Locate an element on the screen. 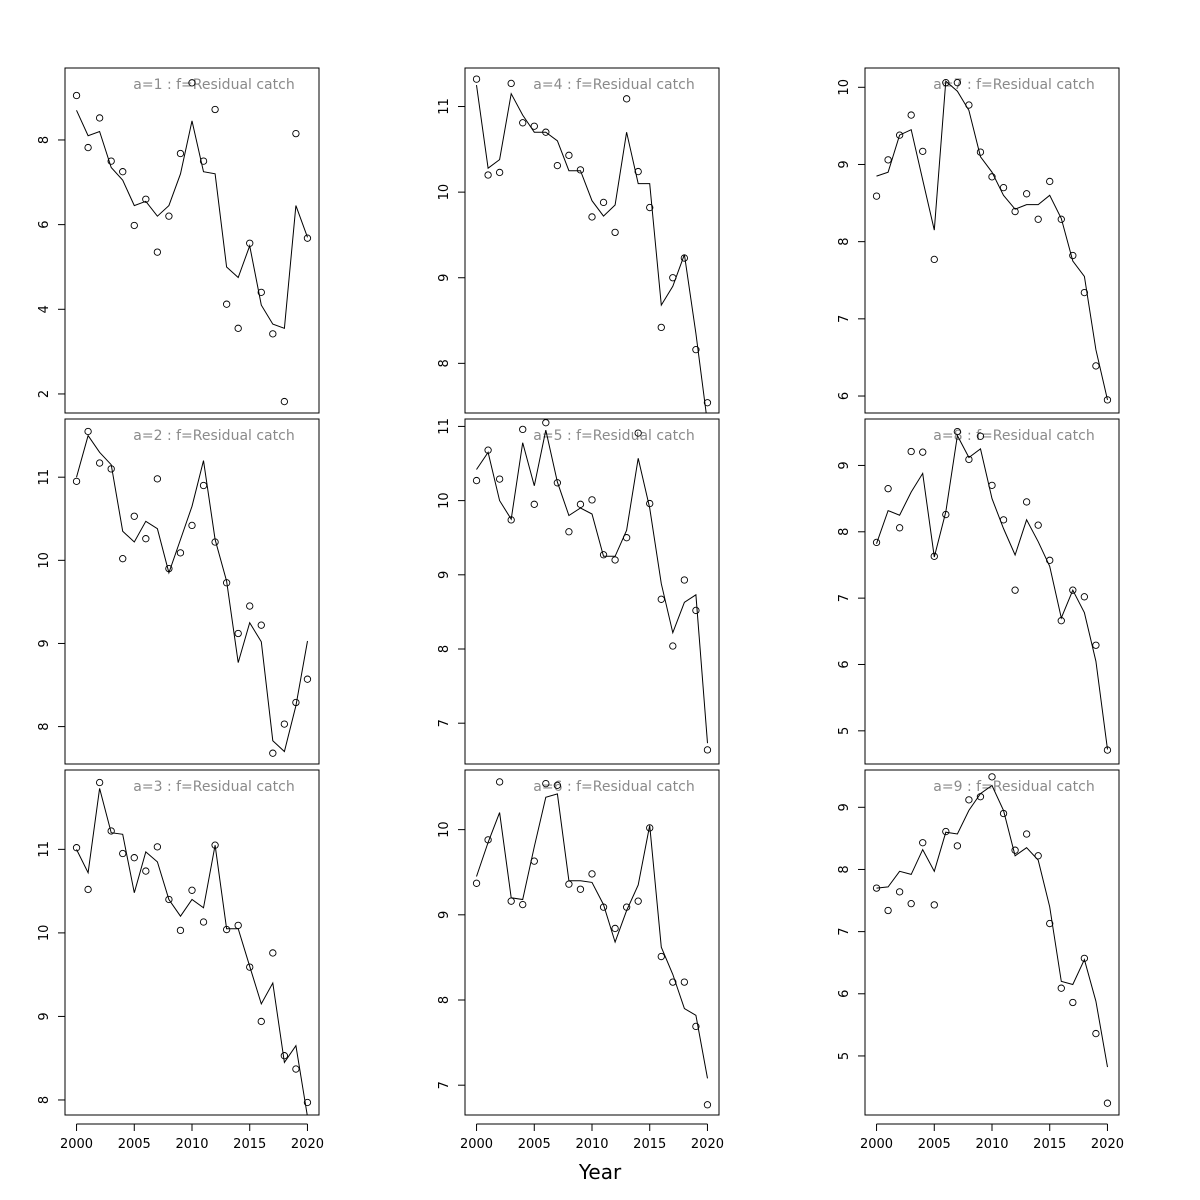 The width and height of the screenshot is (1200, 1200). y-tick-label: 2 is located at coordinates (44, 394).